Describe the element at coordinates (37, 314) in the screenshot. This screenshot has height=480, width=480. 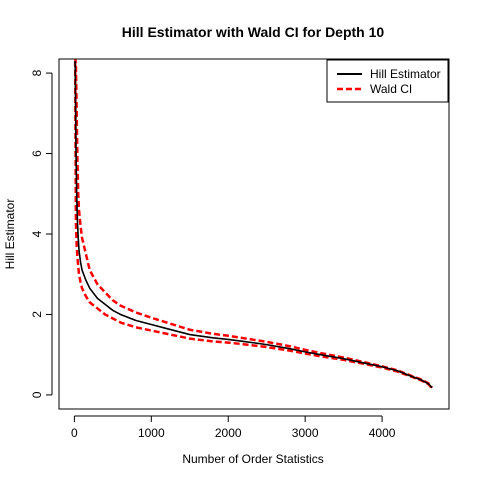
I see `y-tick-label: 2` at that location.